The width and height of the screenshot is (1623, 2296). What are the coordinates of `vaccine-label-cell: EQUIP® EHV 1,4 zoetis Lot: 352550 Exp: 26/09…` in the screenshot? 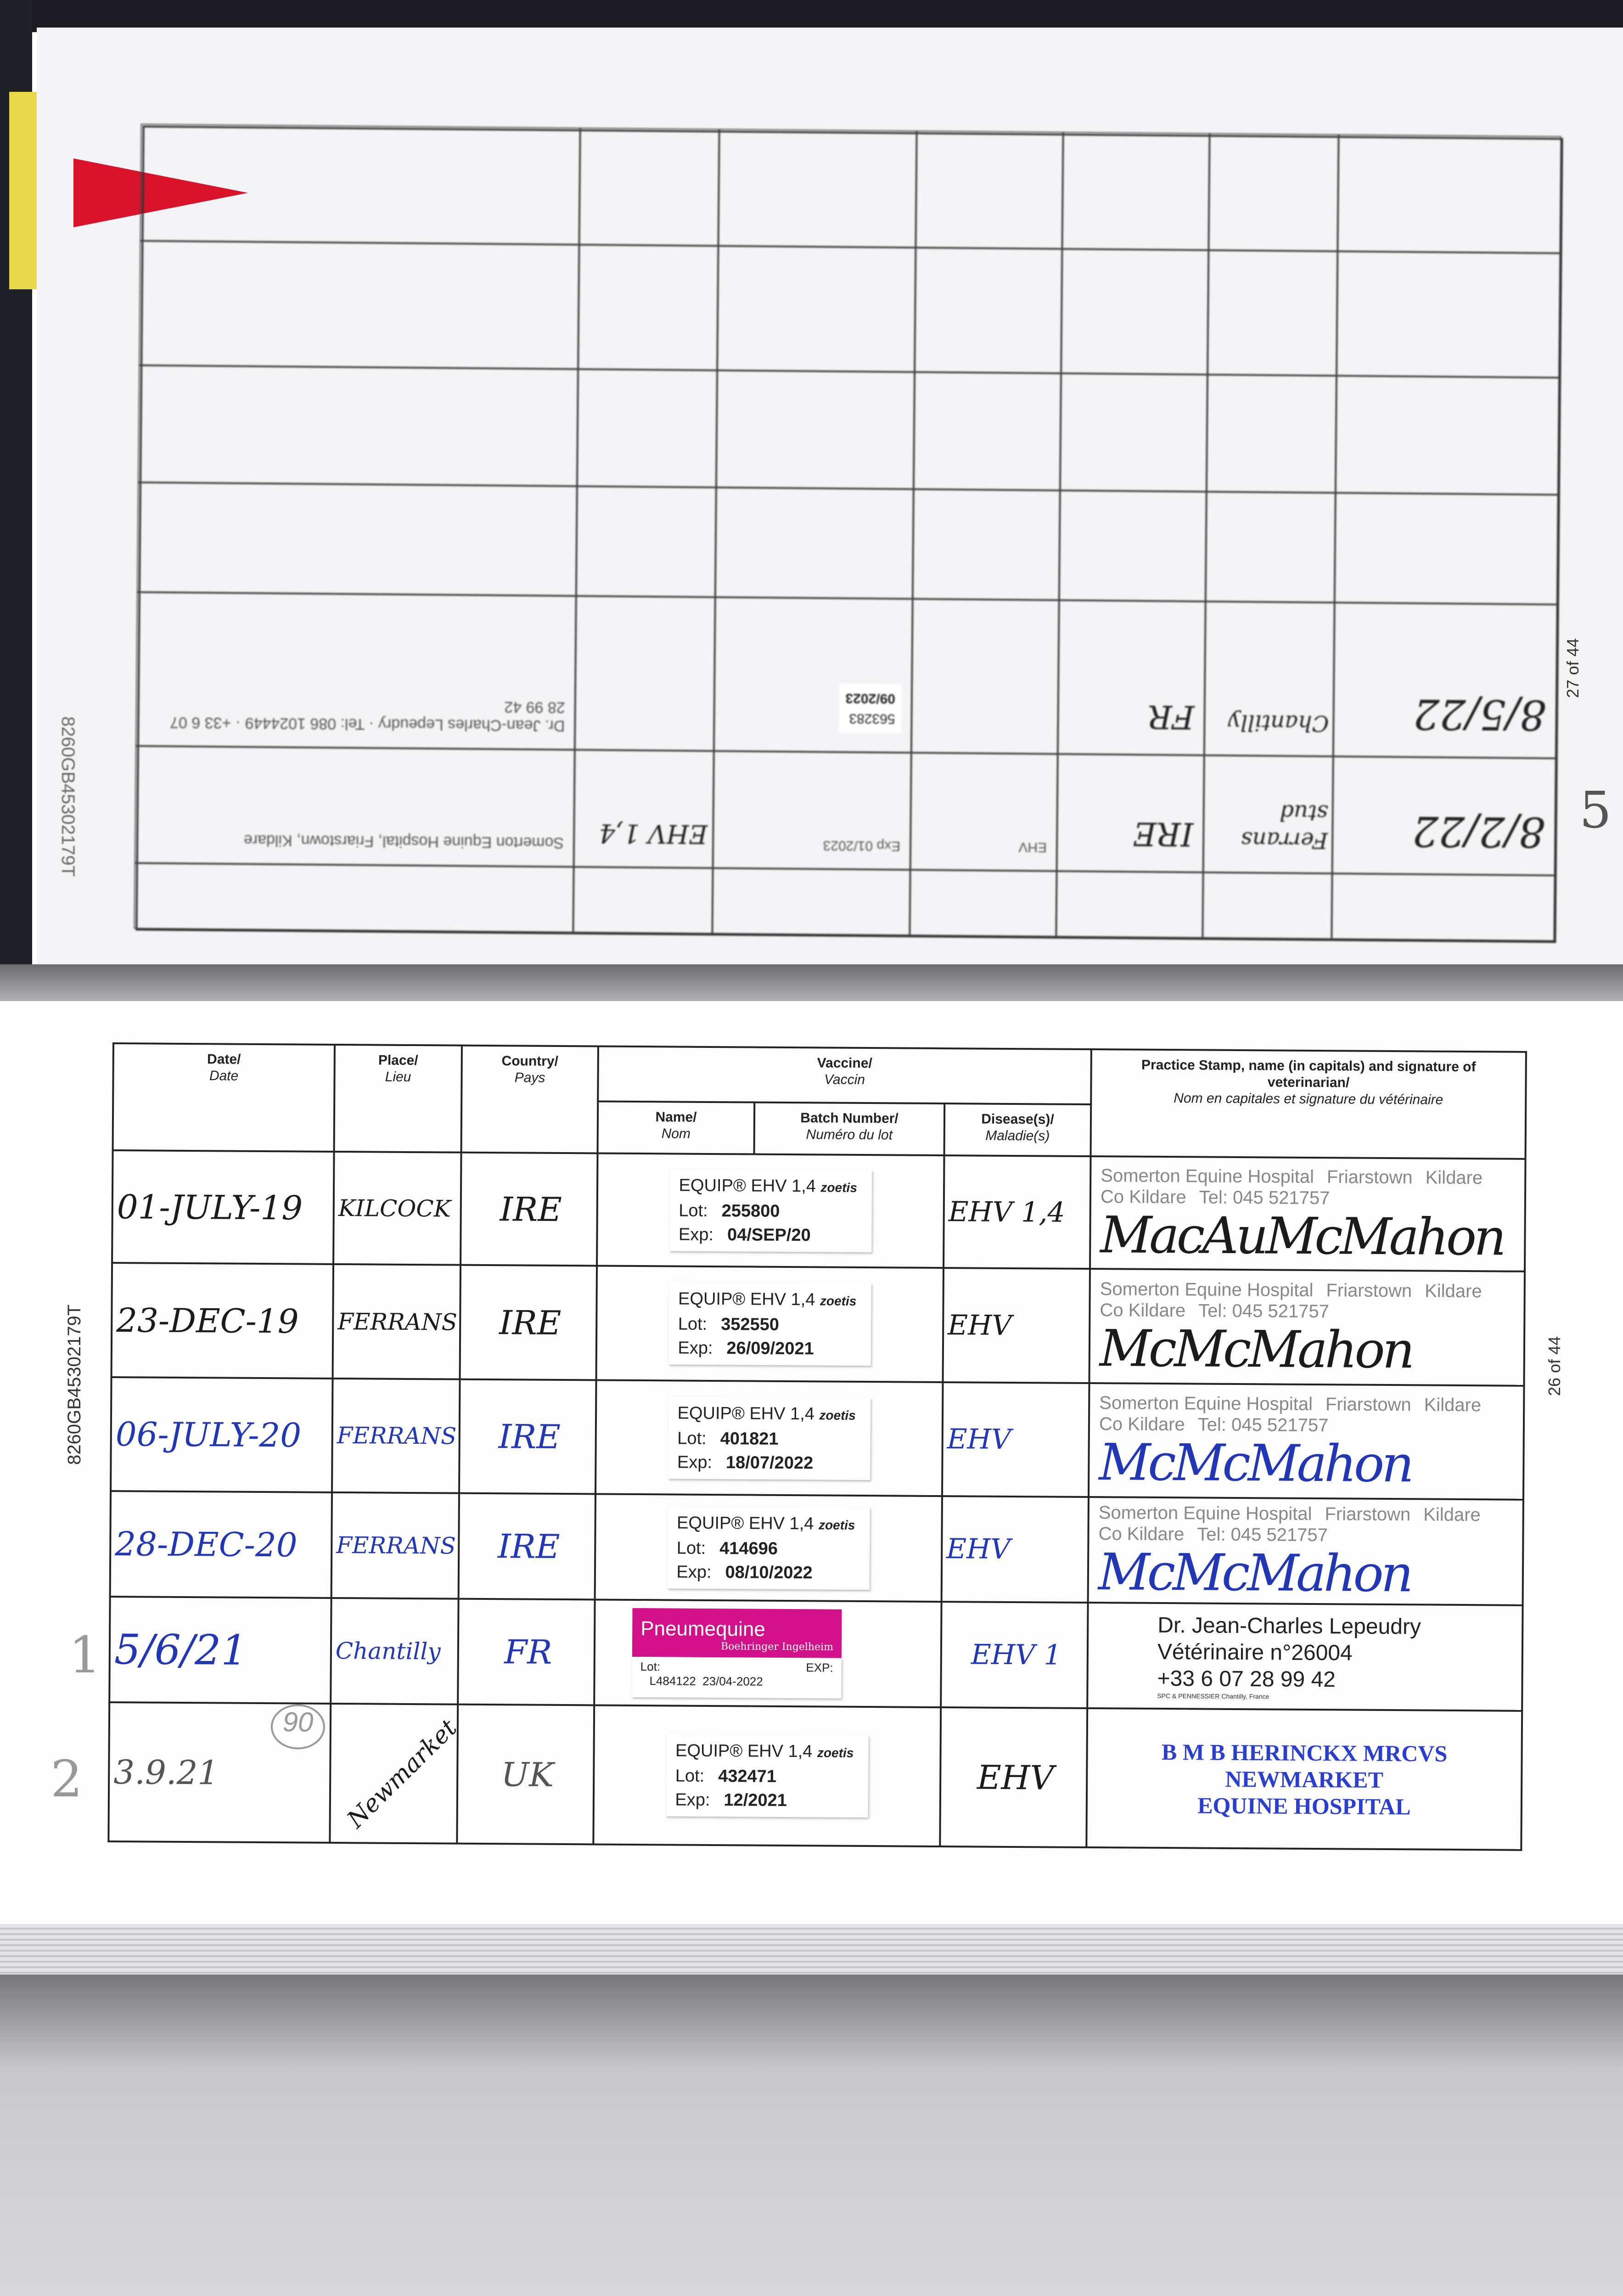 It's located at (770, 1324).